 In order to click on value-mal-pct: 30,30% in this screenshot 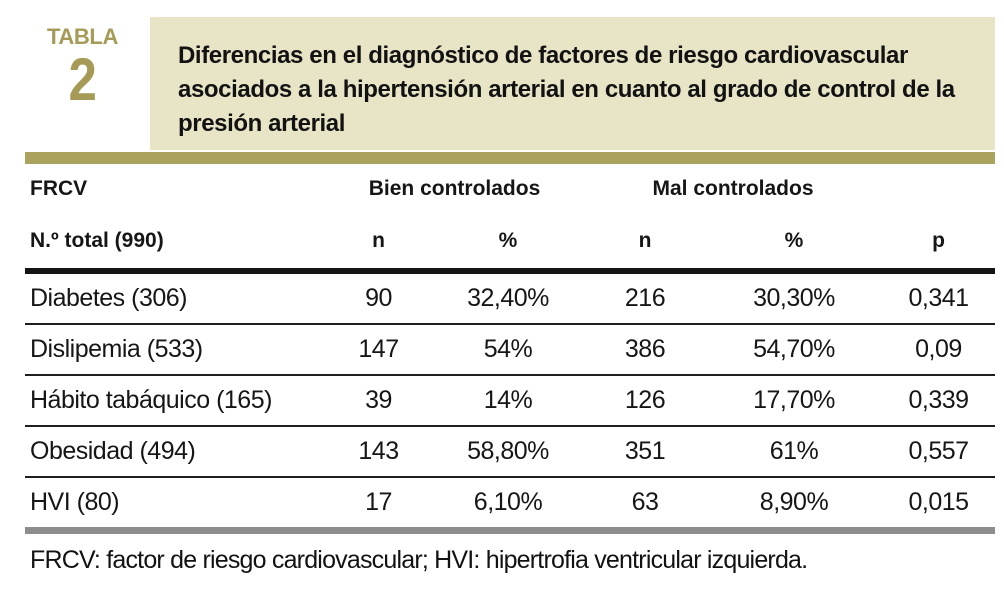, I will do `click(794, 298)`.